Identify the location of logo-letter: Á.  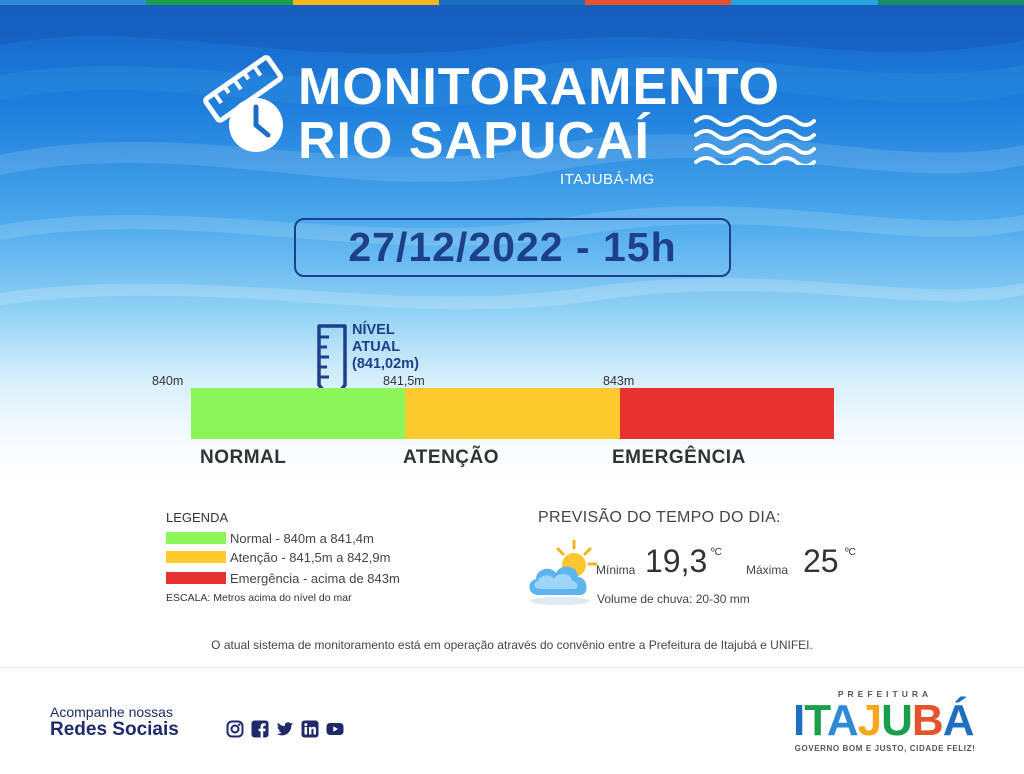
(958, 720).